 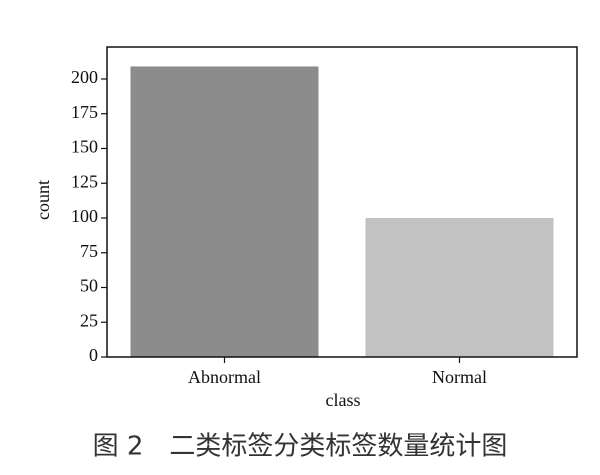 I want to click on bar, so click(x=459, y=287).